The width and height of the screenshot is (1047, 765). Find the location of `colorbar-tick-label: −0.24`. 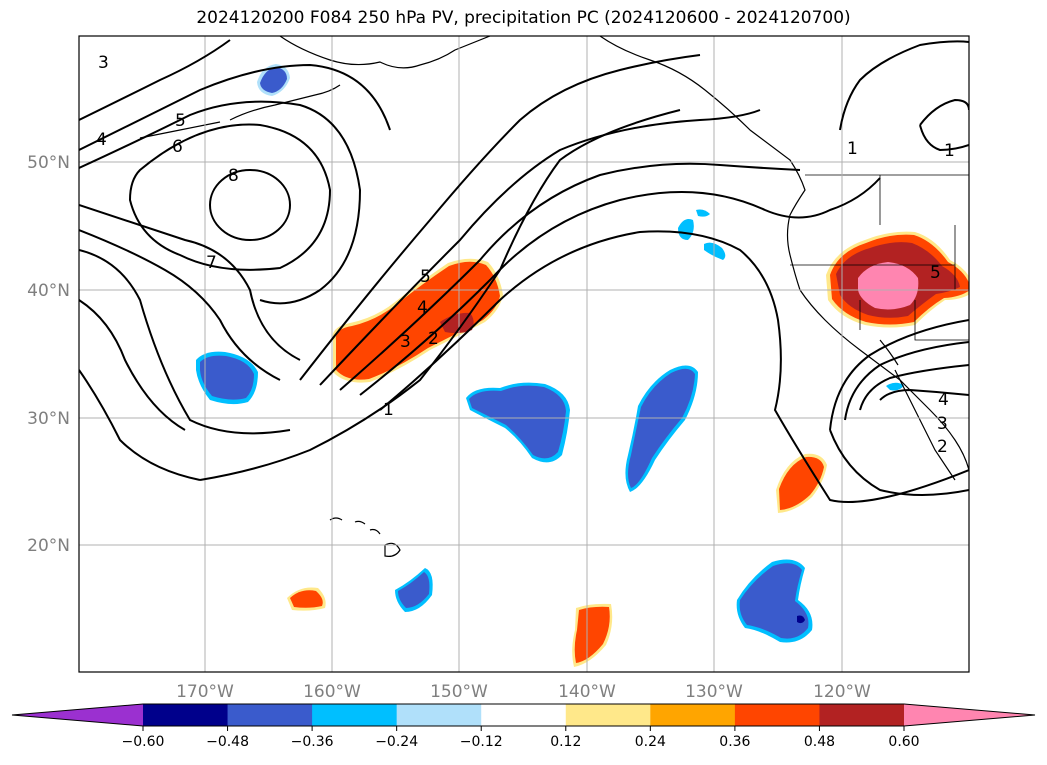

colorbar-tick-label: −0.24 is located at coordinates (396, 742).